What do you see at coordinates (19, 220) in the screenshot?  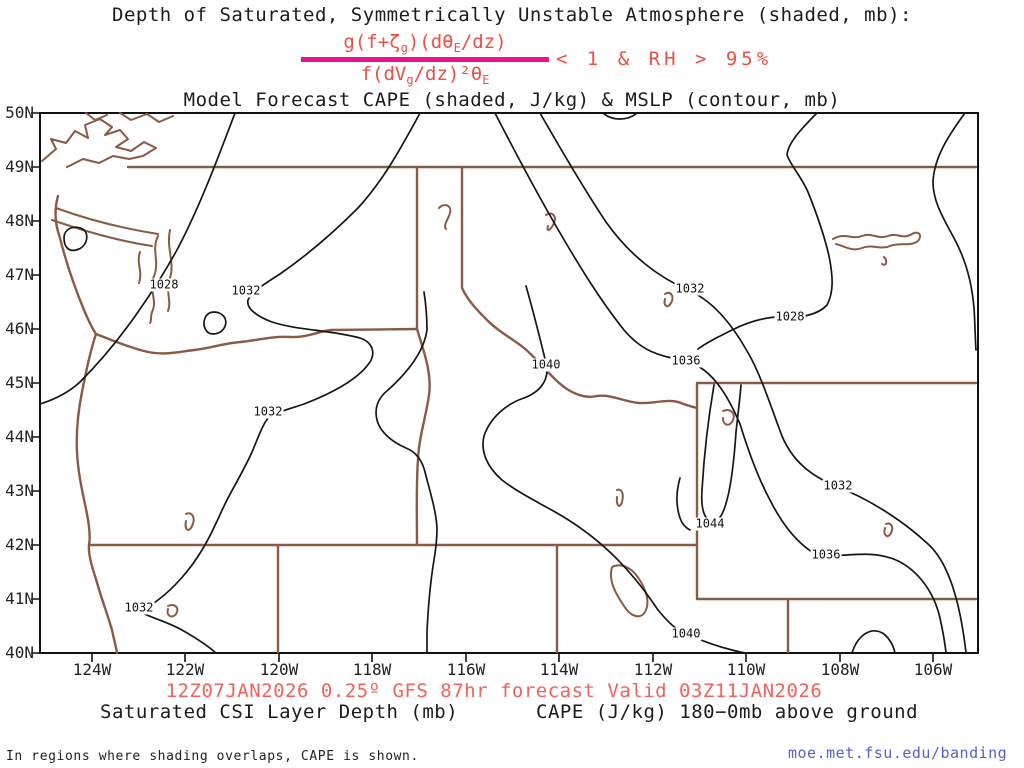 I see `lat-tick-label: 48N` at bounding box center [19, 220].